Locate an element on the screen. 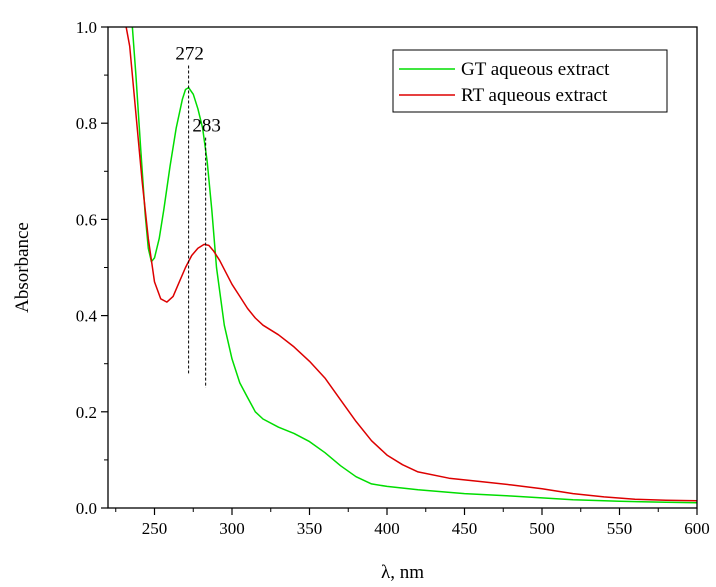 The height and width of the screenshot is (587, 716). legend-label-2: RT aqueous extract is located at coordinates (534, 95).